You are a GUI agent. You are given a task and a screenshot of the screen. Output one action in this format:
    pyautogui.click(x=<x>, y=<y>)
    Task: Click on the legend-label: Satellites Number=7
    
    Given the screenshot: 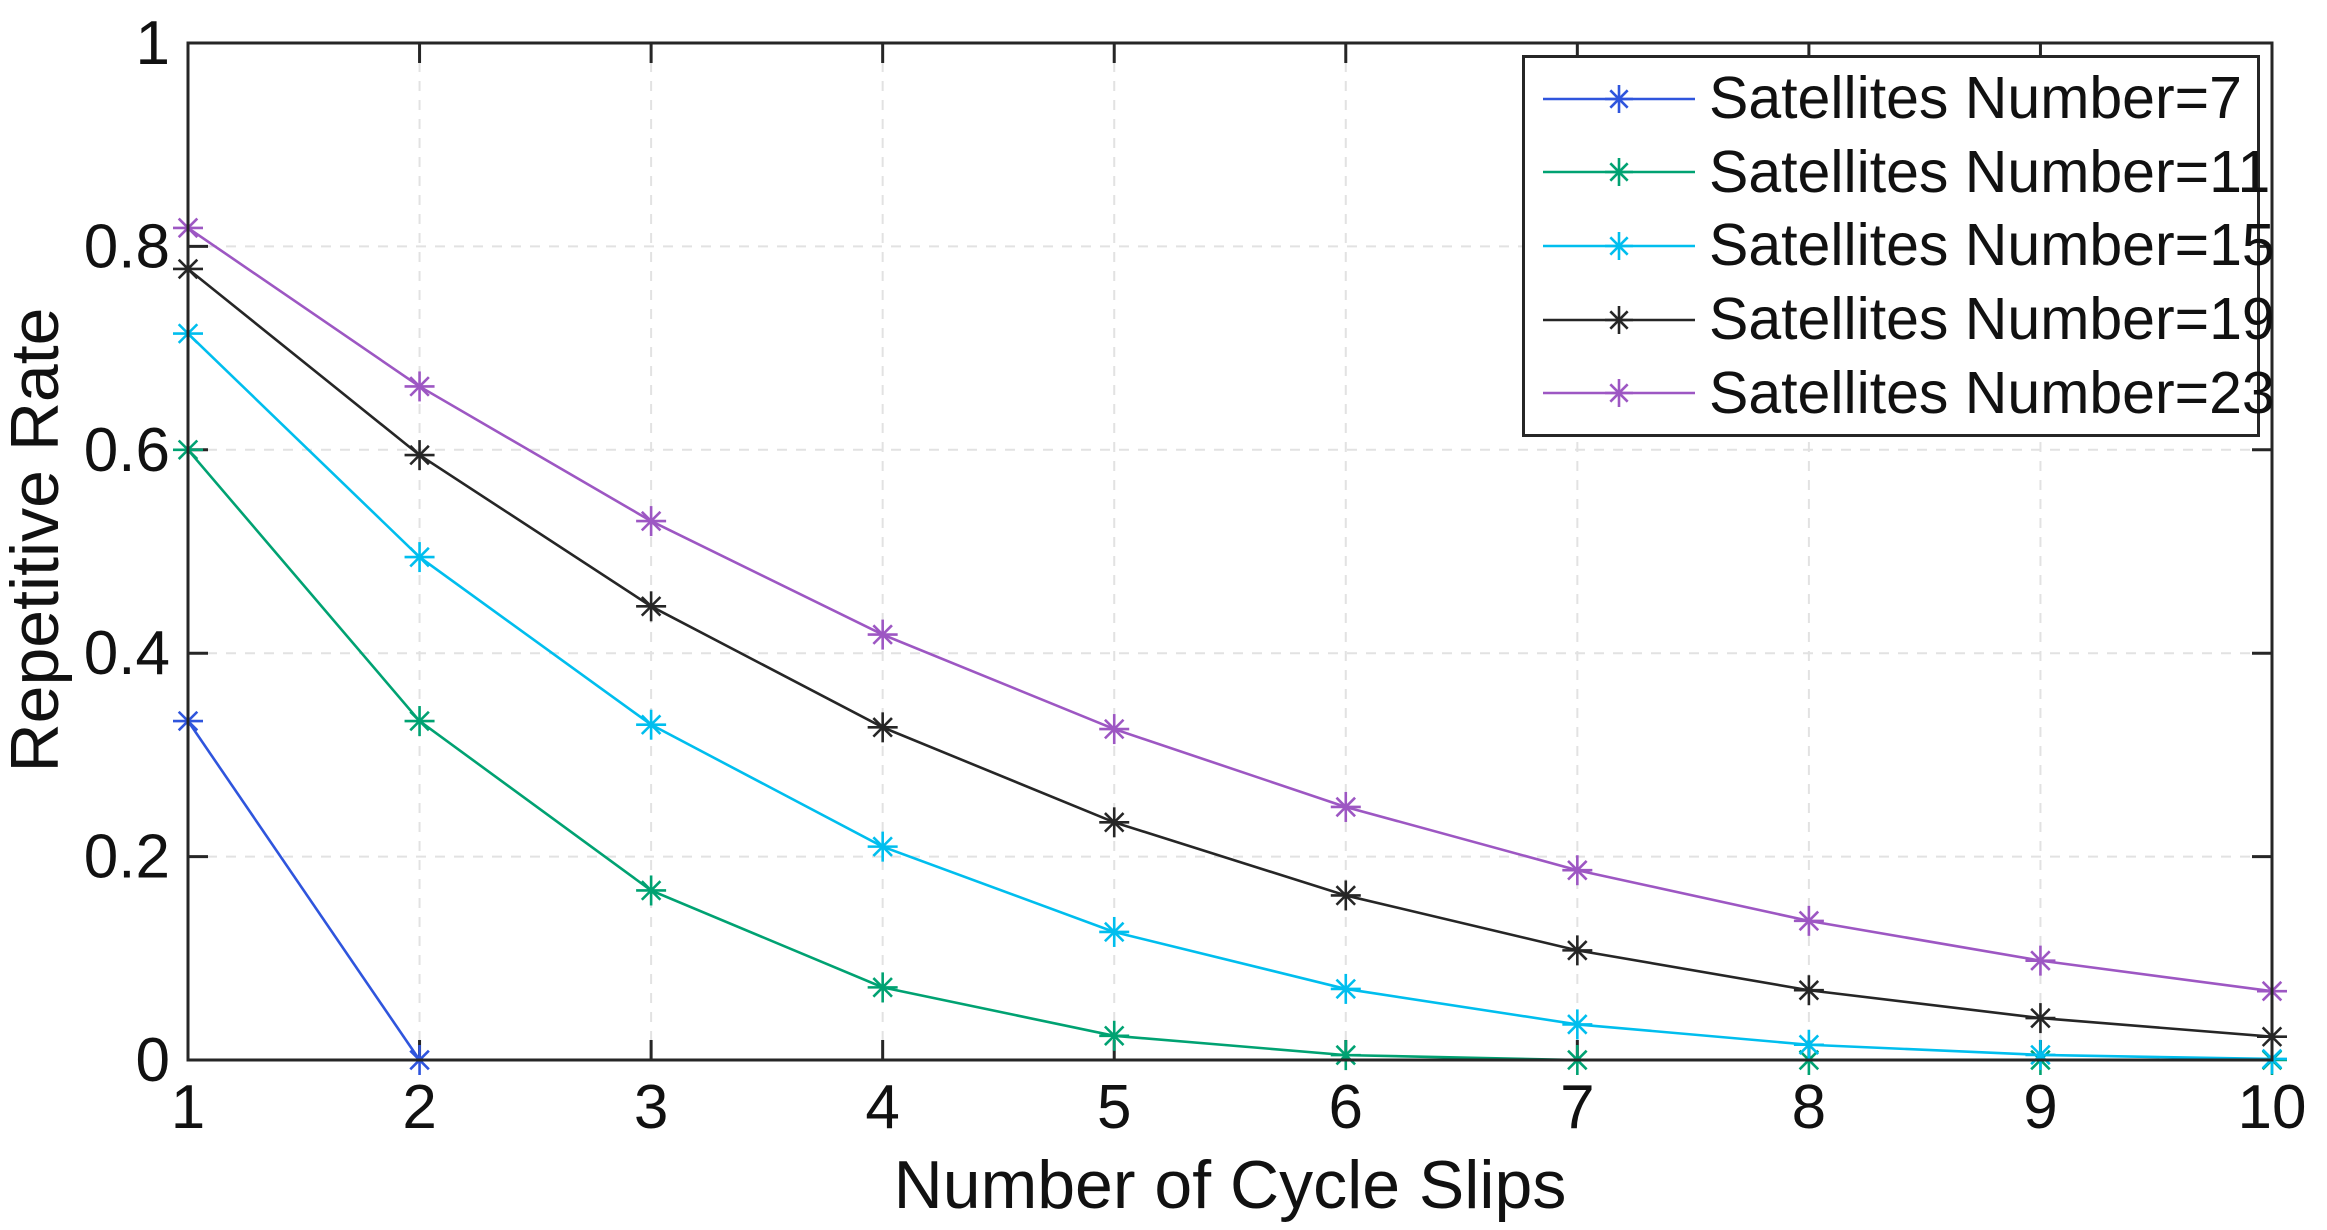 What is the action you would take?
    pyautogui.click(x=1975, y=98)
    